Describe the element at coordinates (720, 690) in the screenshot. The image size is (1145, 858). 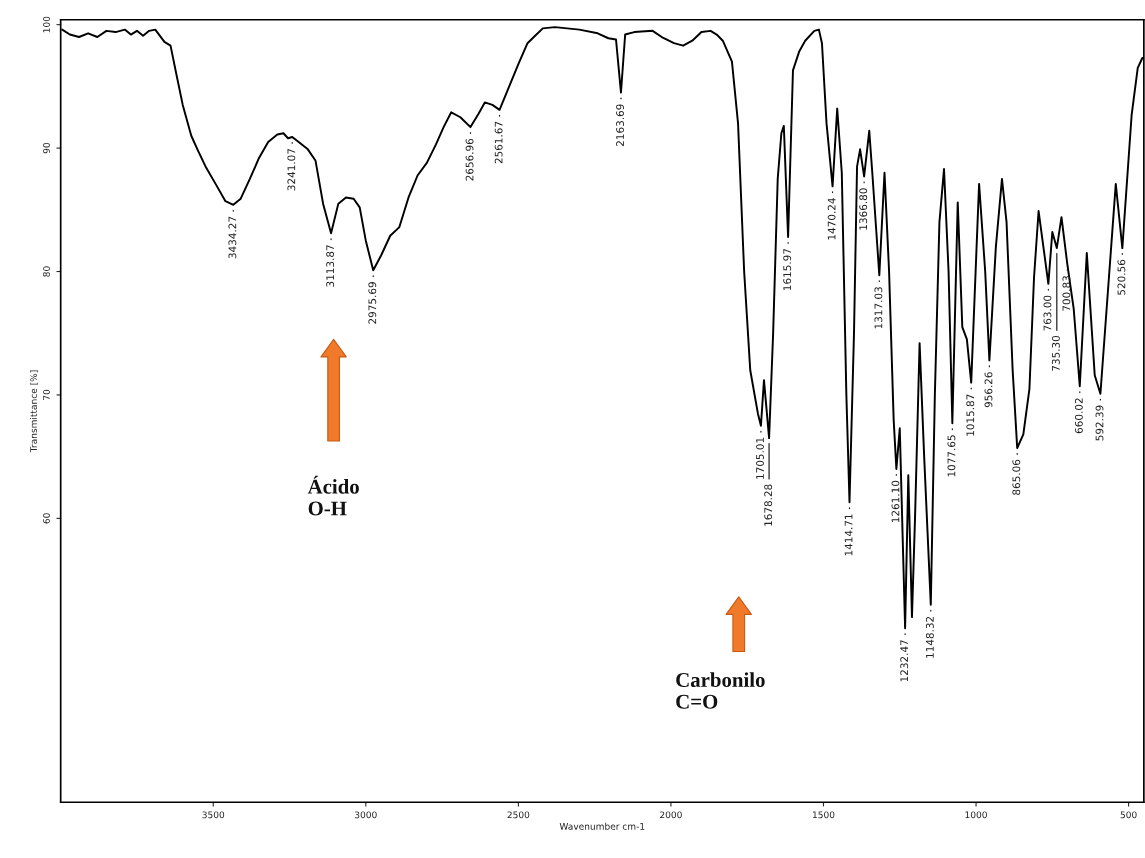
I see `annotation: Carbonilo C=O` at that location.